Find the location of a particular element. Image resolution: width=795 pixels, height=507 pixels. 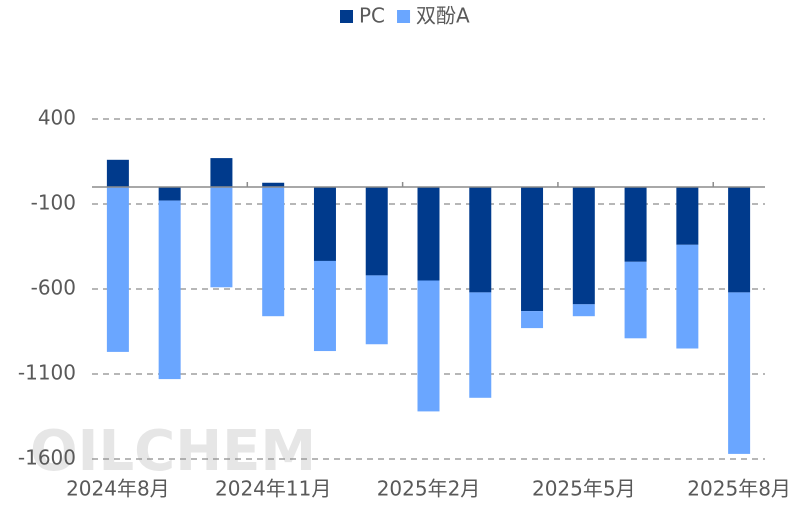

x-tick-label: 2025年2月 is located at coordinates (429, 489).